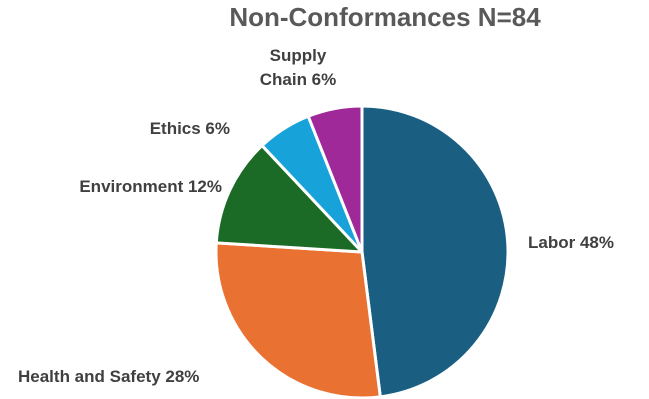  I want to click on pie-slice-health-and-safety, so click(298, 320).